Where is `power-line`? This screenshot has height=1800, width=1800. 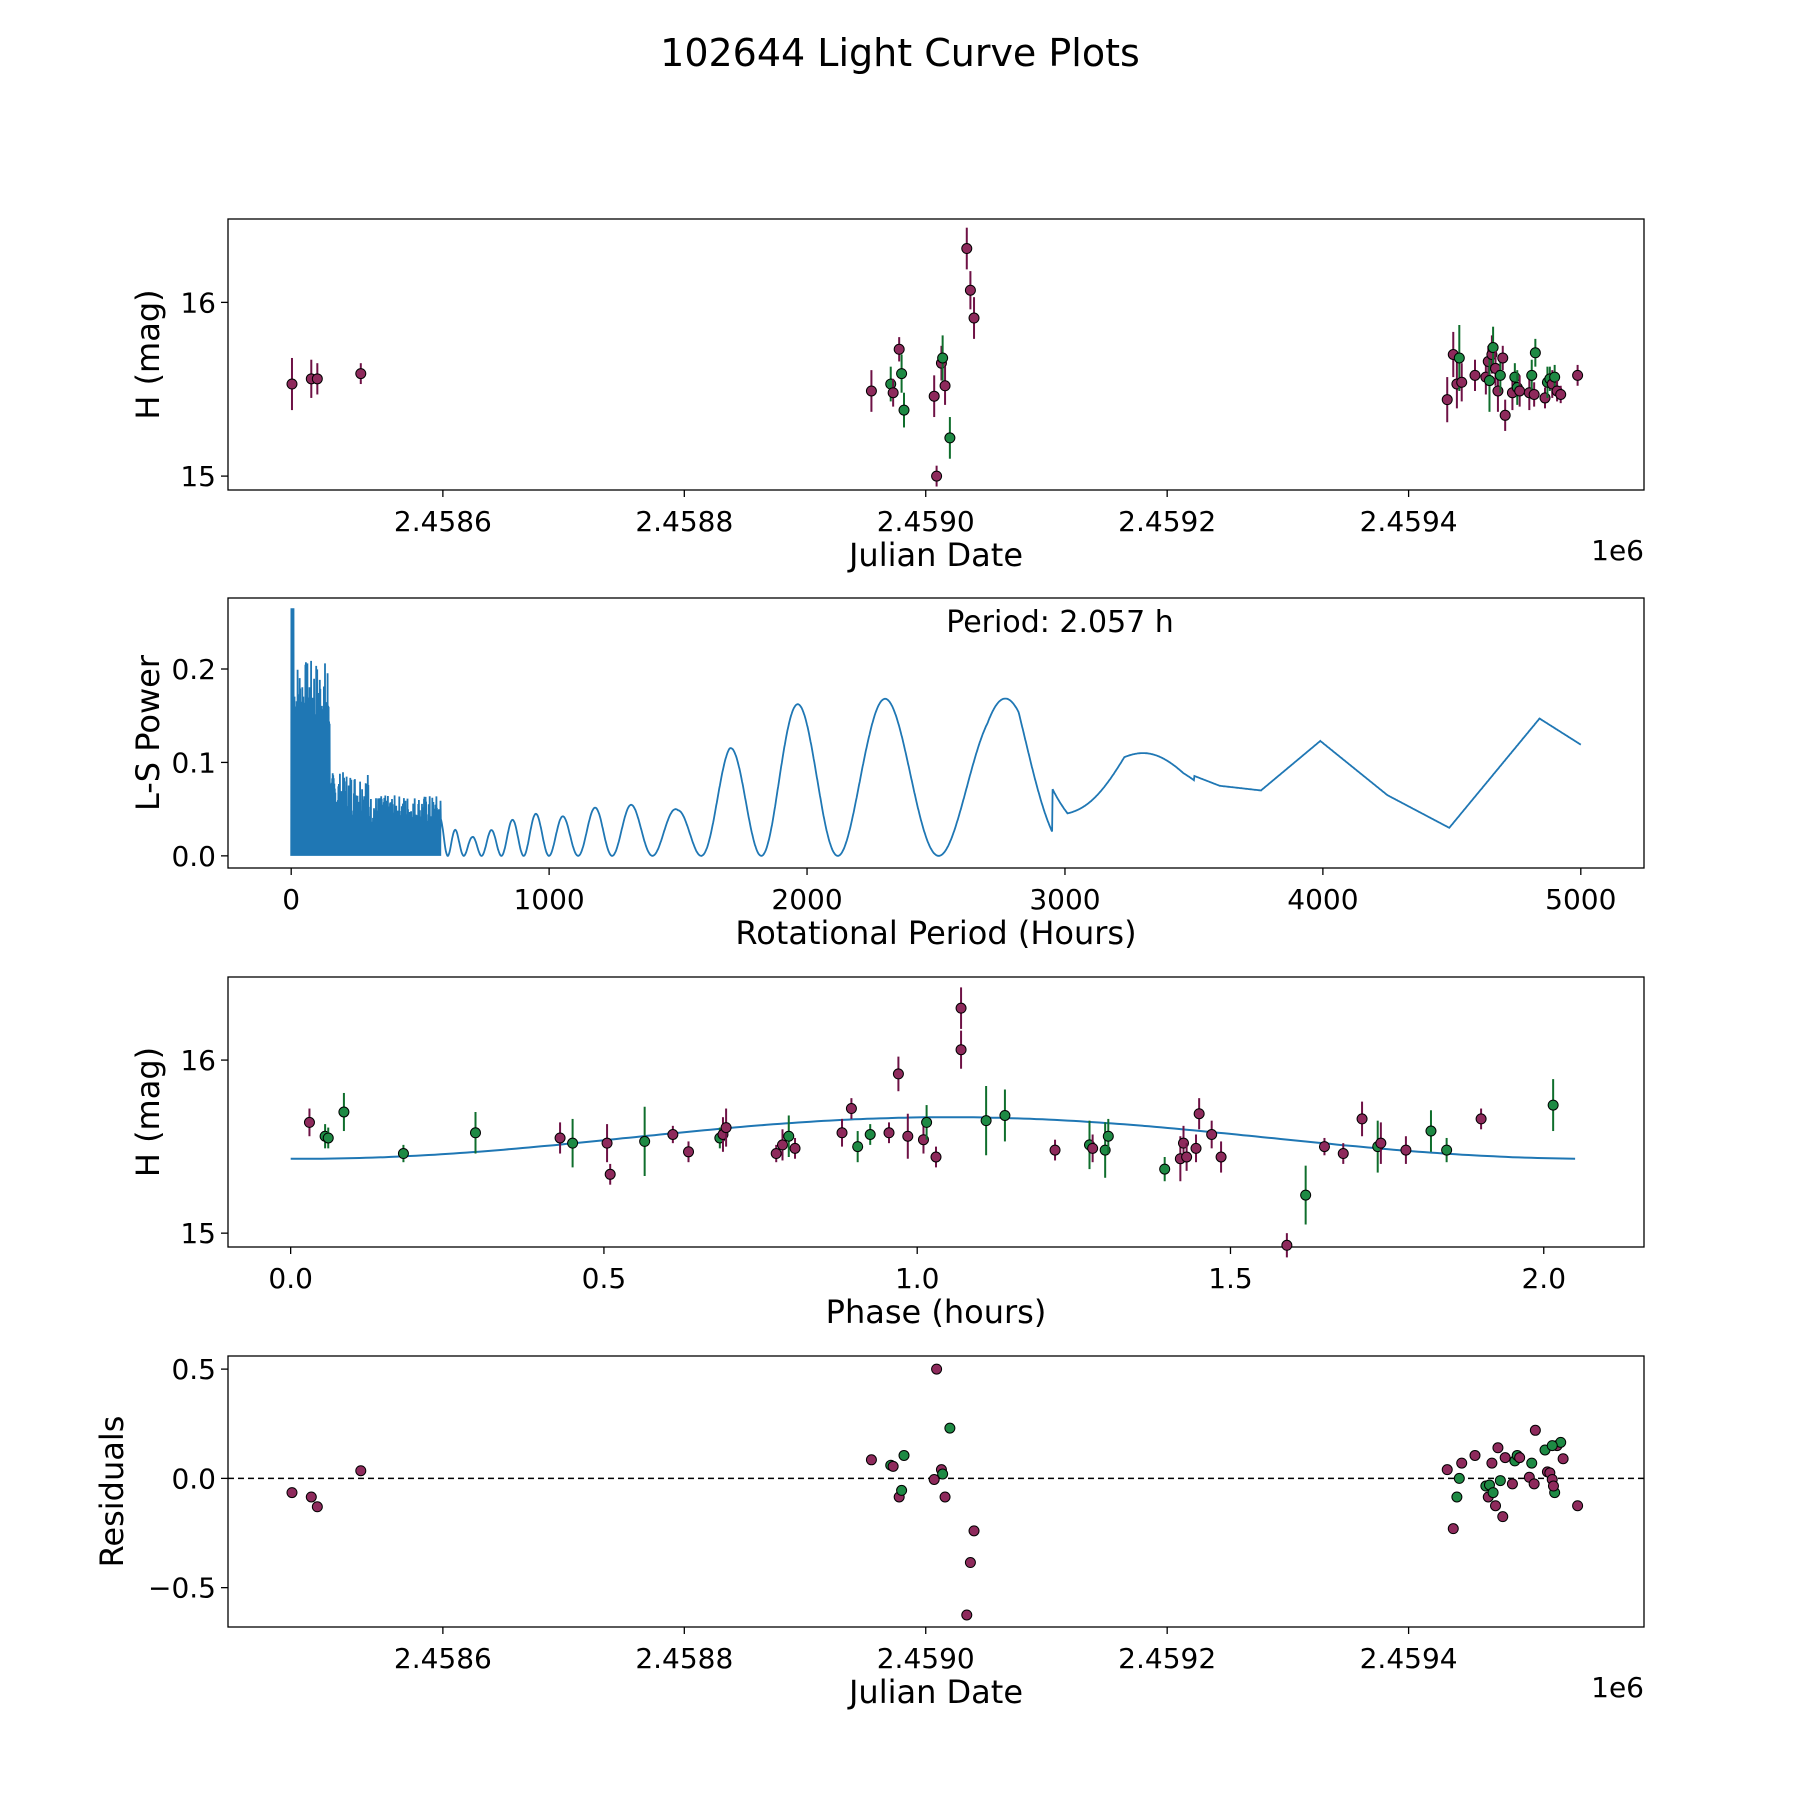
power-line is located at coordinates (936, 732).